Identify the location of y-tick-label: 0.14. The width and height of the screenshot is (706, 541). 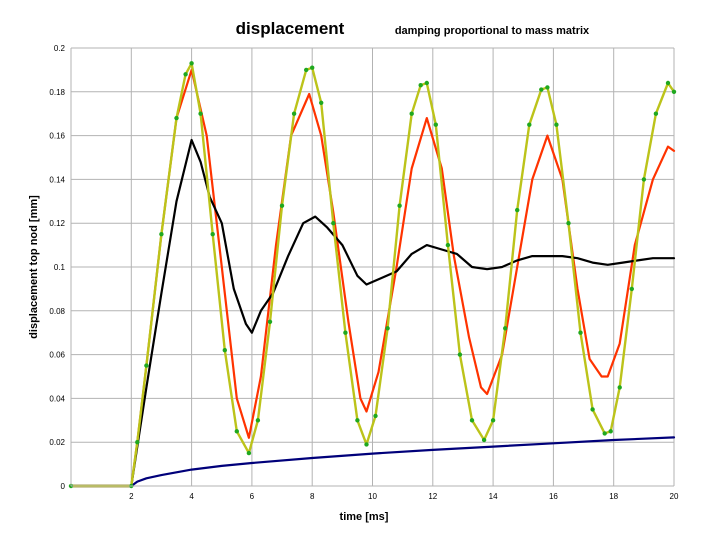
(57, 179).